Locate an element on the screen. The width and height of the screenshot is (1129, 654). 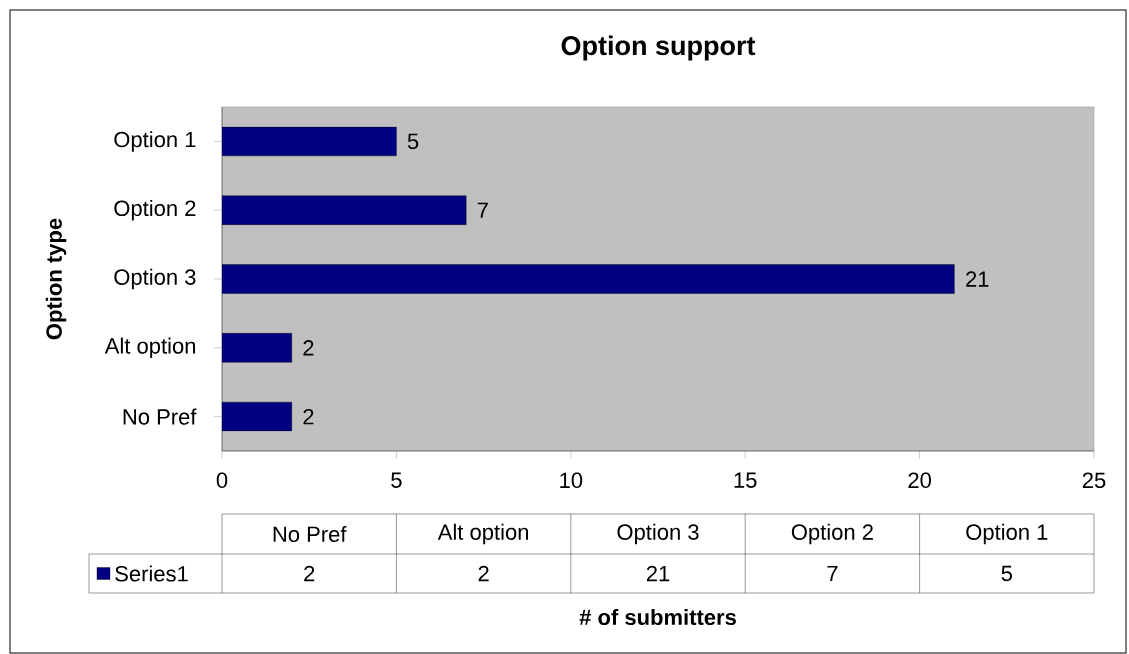
y-tick-label: Option 3 is located at coordinates (155, 279).